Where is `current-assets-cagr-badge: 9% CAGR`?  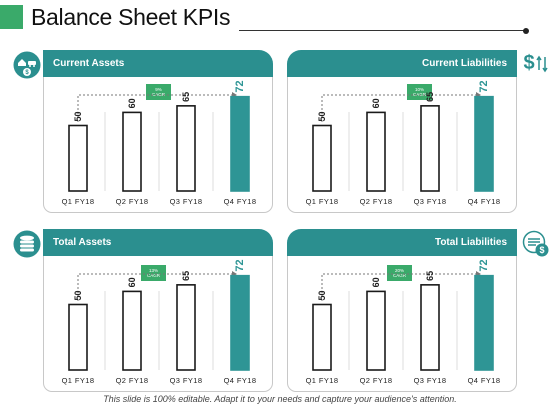
current-assets-cagr-badge: 9% CAGR is located at coordinates (158, 92).